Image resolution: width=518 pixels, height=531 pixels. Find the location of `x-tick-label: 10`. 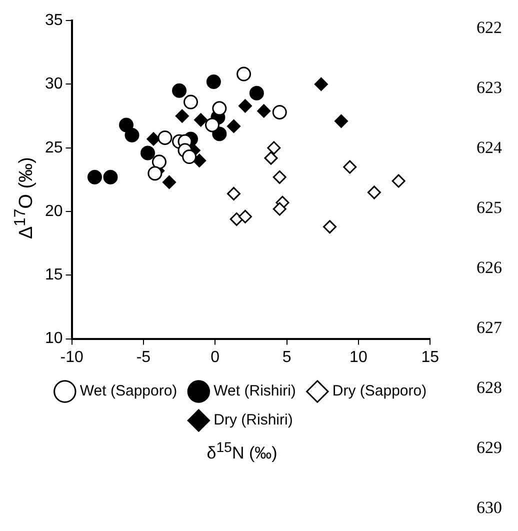

x-tick-label: 10 is located at coordinates (359, 357).